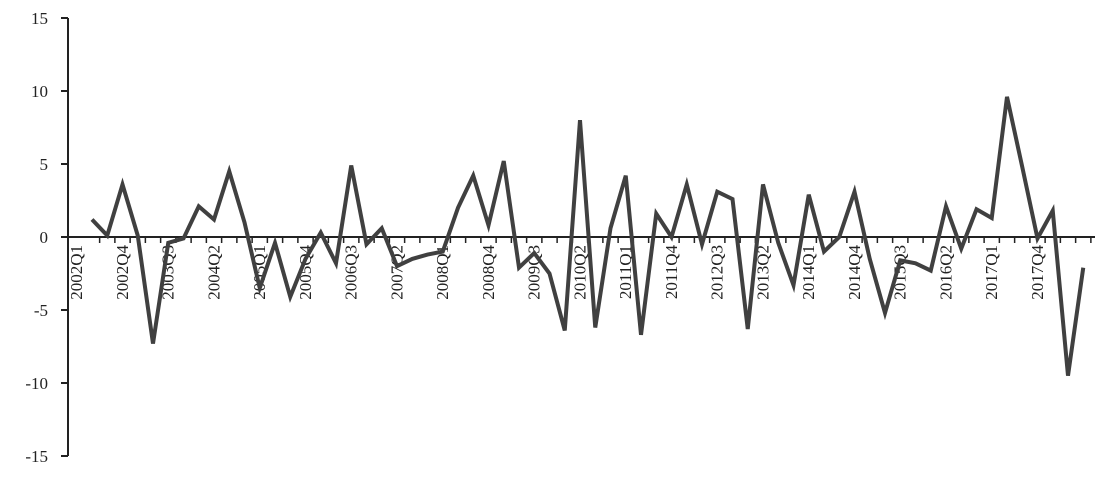  What do you see at coordinates (488, 272) in the screenshot?
I see `x-tick-label: 2008Q4` at bounding box center [488, 272].